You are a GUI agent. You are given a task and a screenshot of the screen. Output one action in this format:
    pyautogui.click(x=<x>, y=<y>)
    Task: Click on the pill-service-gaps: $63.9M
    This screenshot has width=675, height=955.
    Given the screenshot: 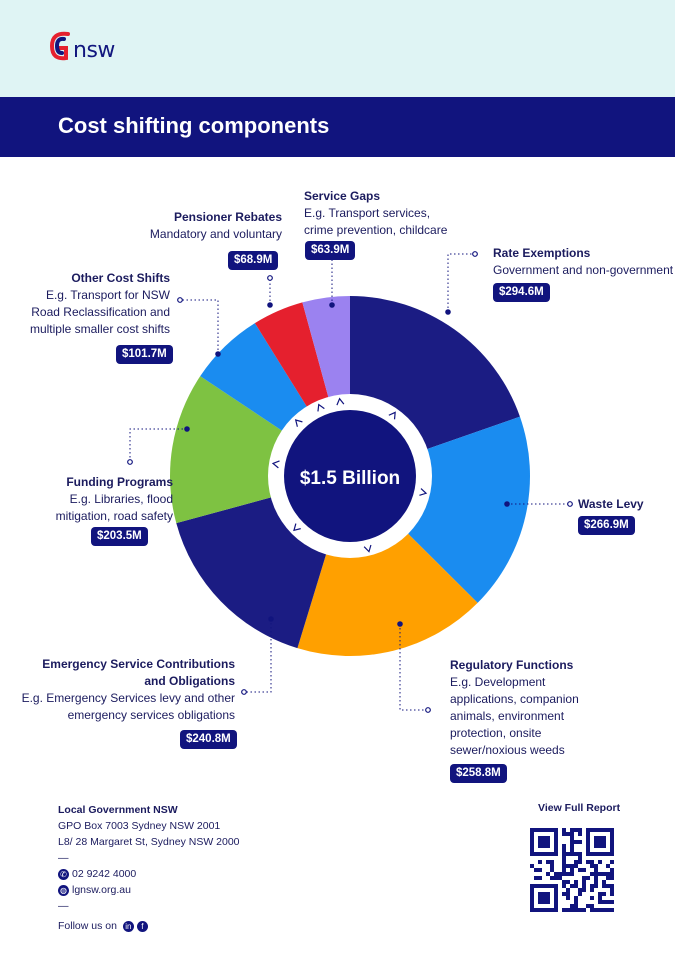 What is the action you would take?
    pyautogui.click(x=330, y=250)
    